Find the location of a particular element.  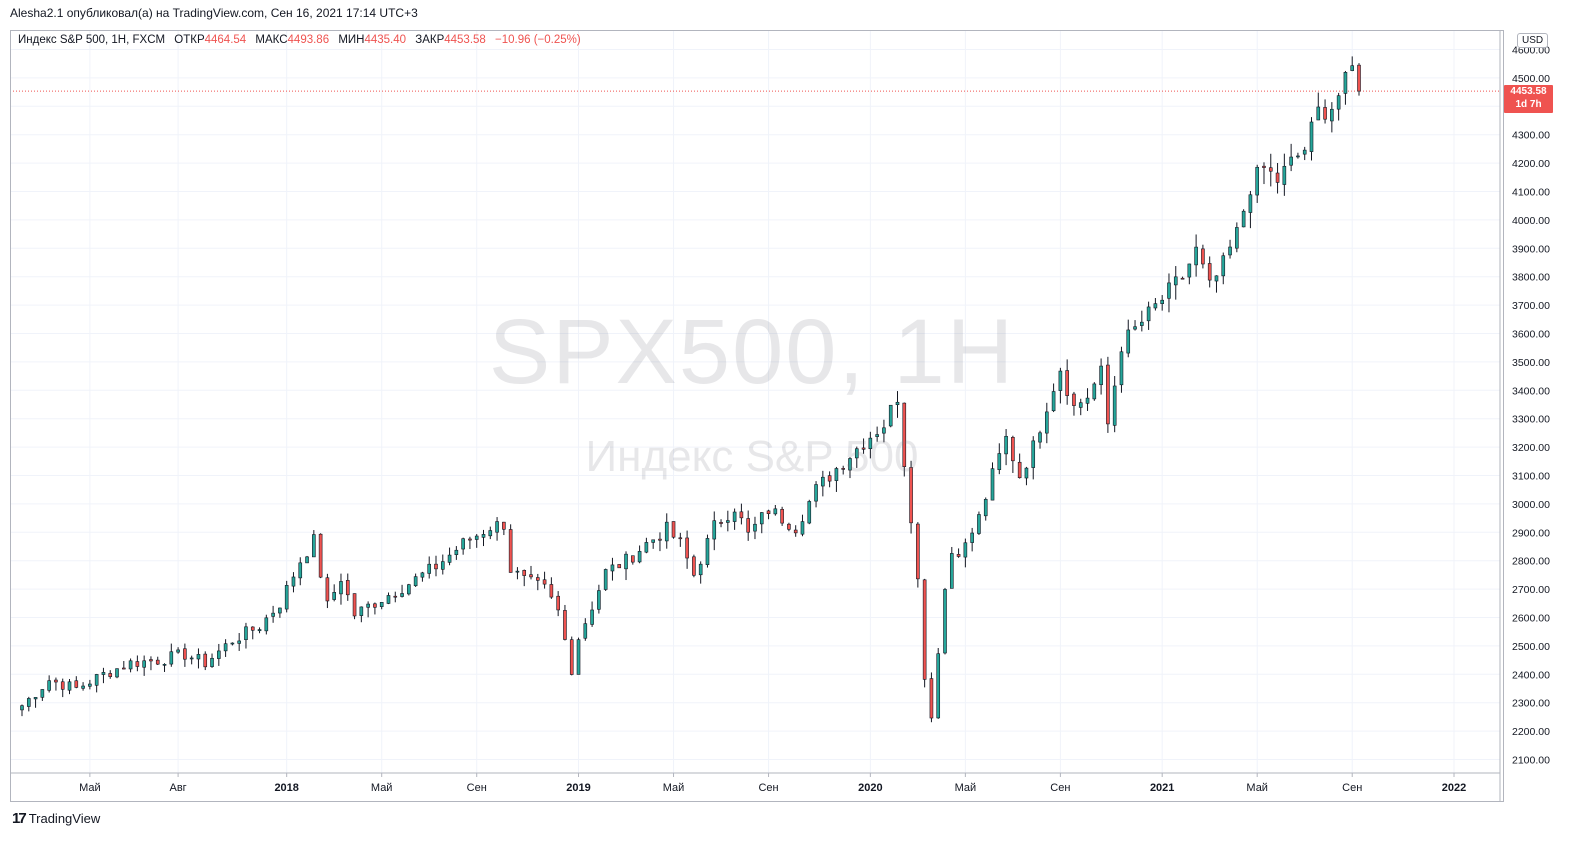

y-tick-label: 2900.00 is located at coordinates (1531, 533).